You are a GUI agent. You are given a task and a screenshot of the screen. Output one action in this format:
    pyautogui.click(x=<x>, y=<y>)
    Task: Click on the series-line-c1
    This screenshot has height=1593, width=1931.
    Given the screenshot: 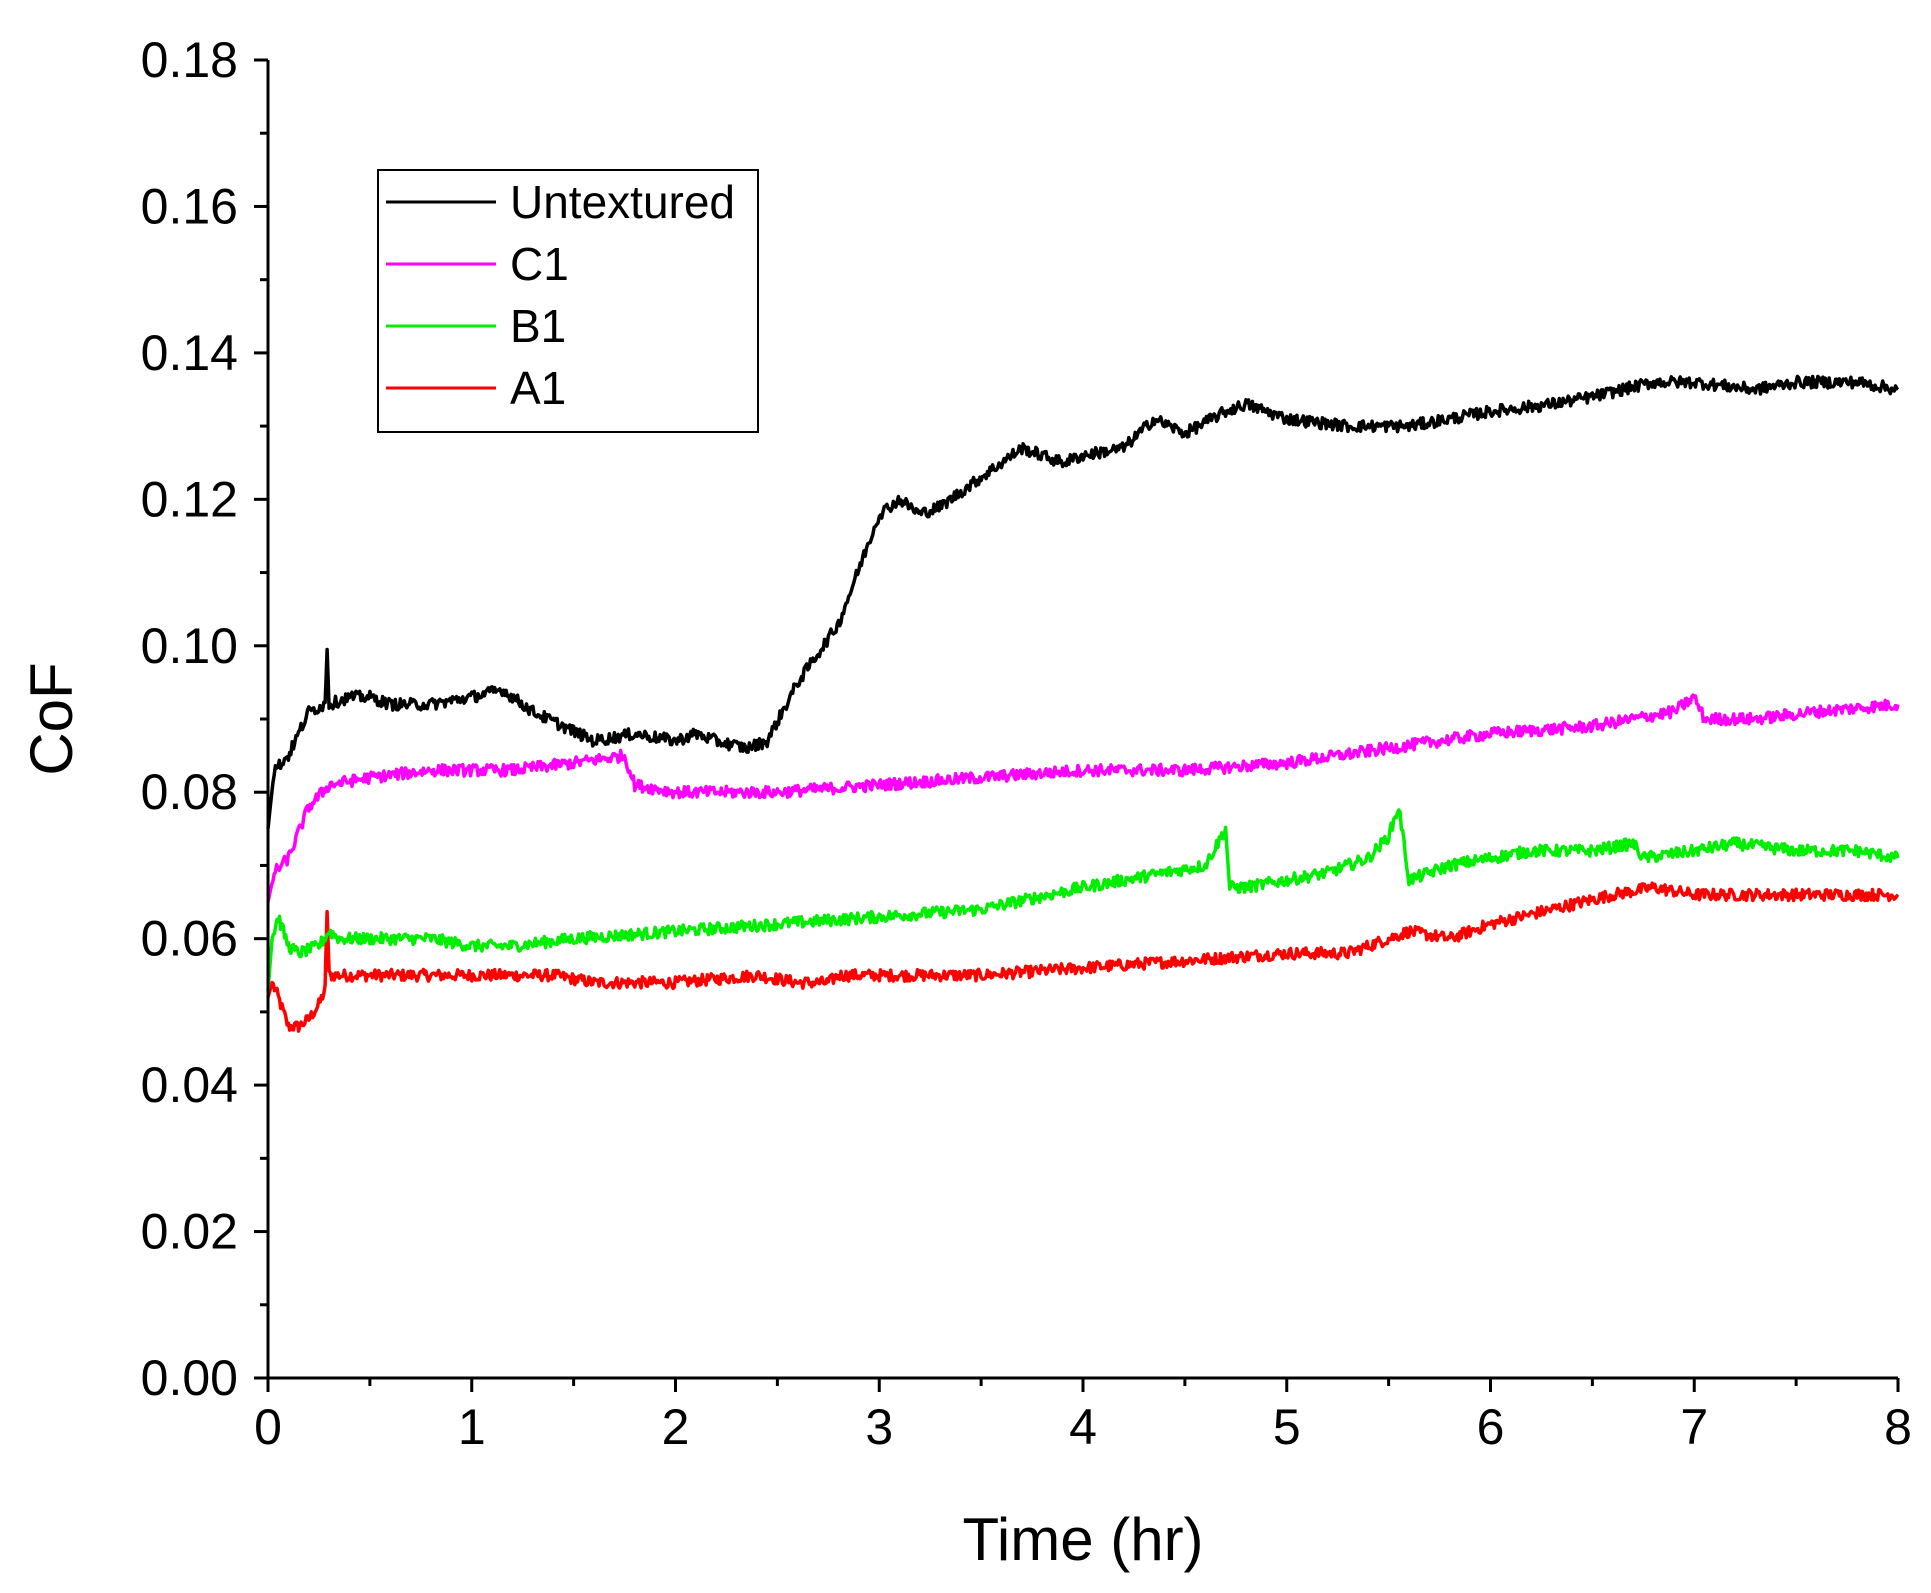 What is the action you would take?
    pyautogui.click(x=1083, y=798)
    